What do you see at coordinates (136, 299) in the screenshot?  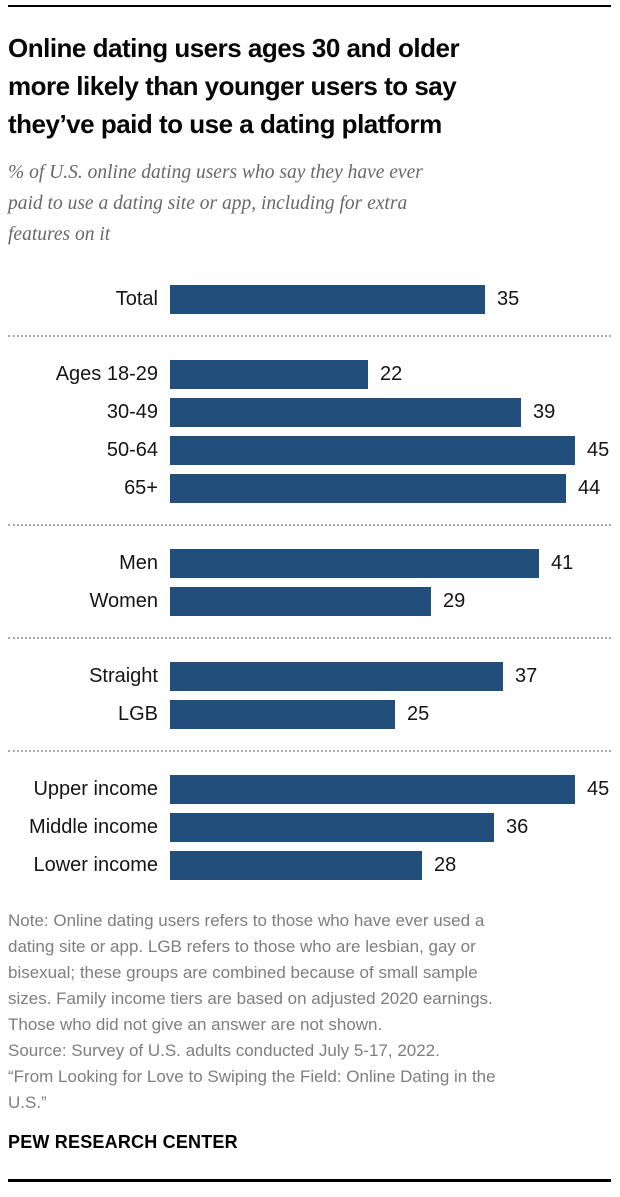 I see `category-label: Total` at bounding box center [136, 299].